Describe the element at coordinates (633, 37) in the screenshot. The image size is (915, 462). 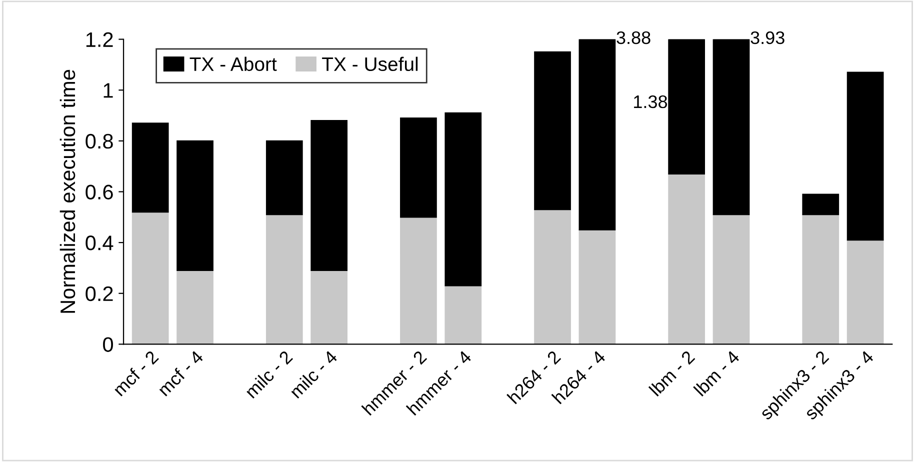
I see `annotation: 3.88` at that location.